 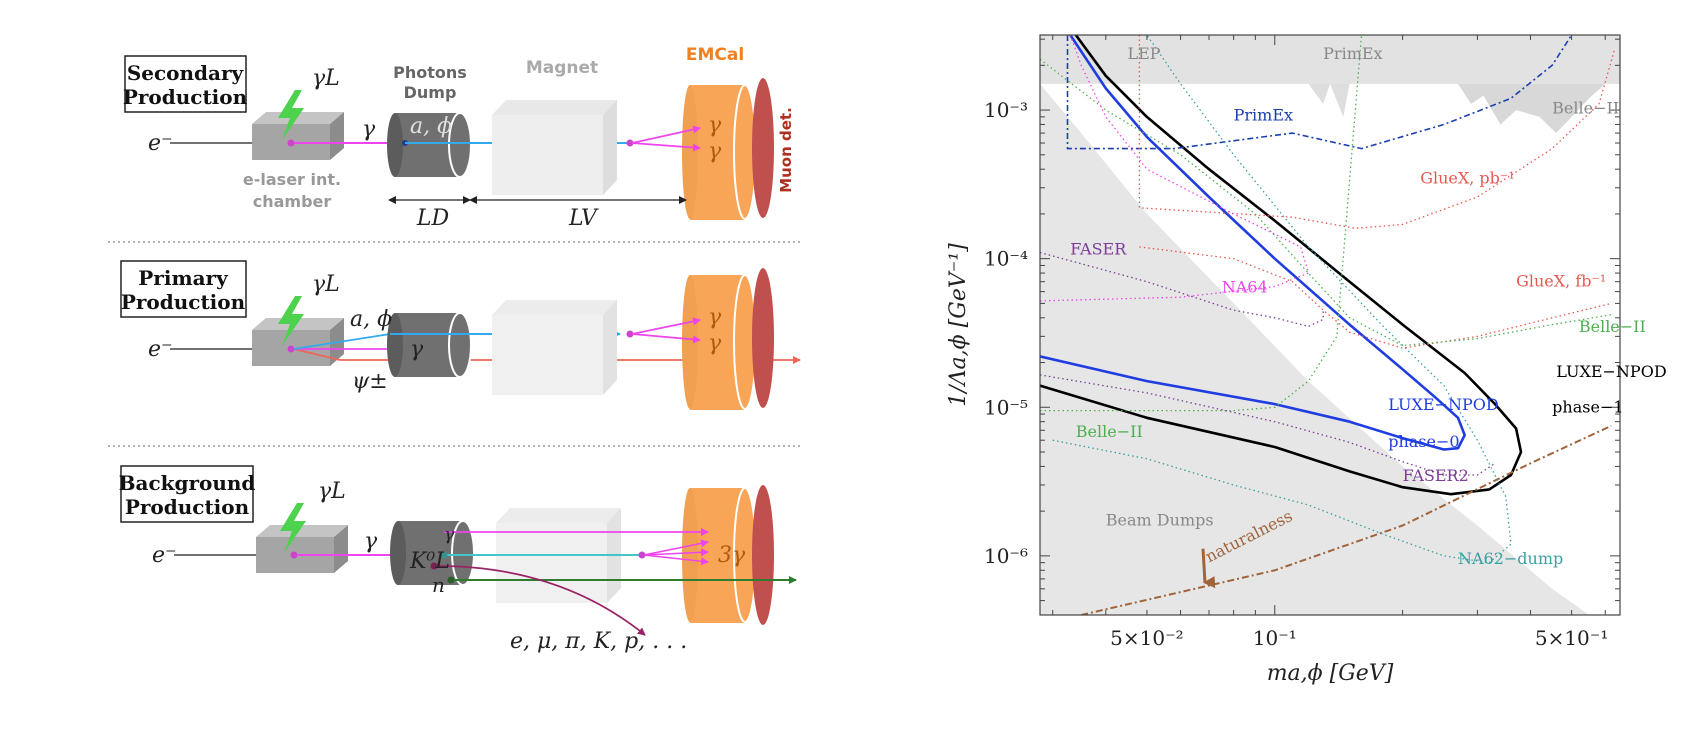 What do you see at coordinates (1182, 289) in the screenshot?
I see `curve-faser` at bounding box center [1182, 289].